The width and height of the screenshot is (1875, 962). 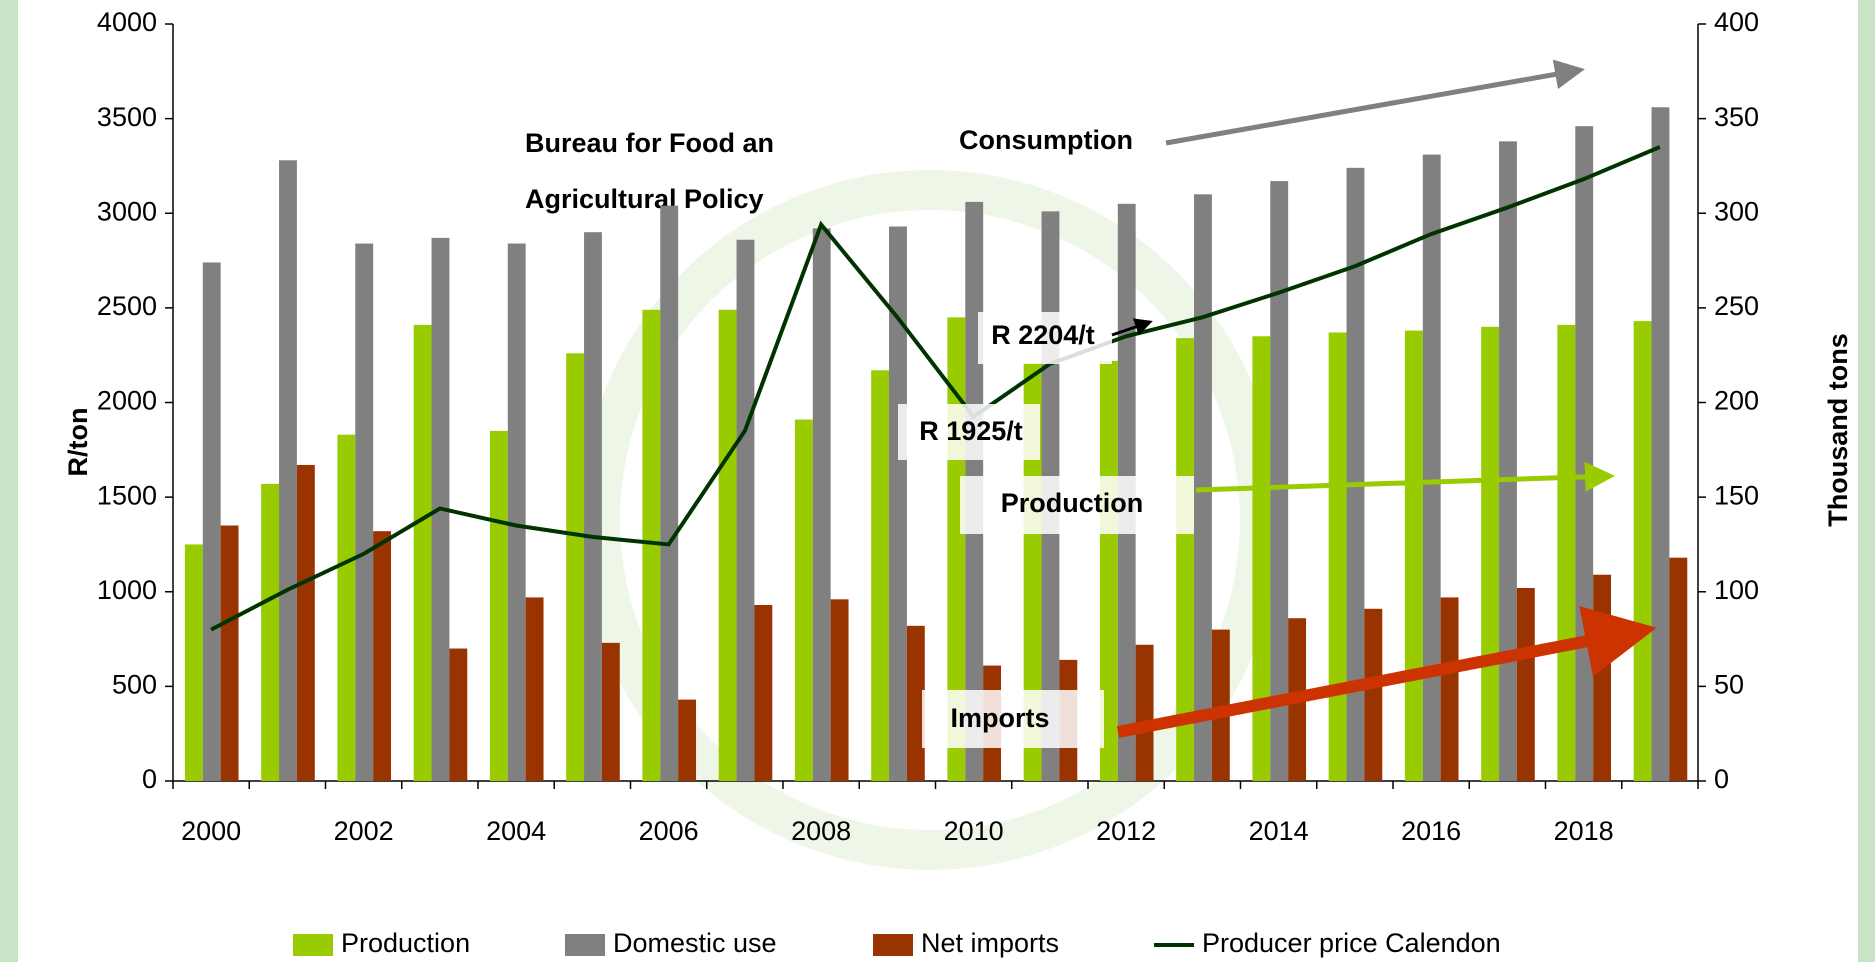 I want to click on x-tick-label: 2012, so click(x=1126, y=831).